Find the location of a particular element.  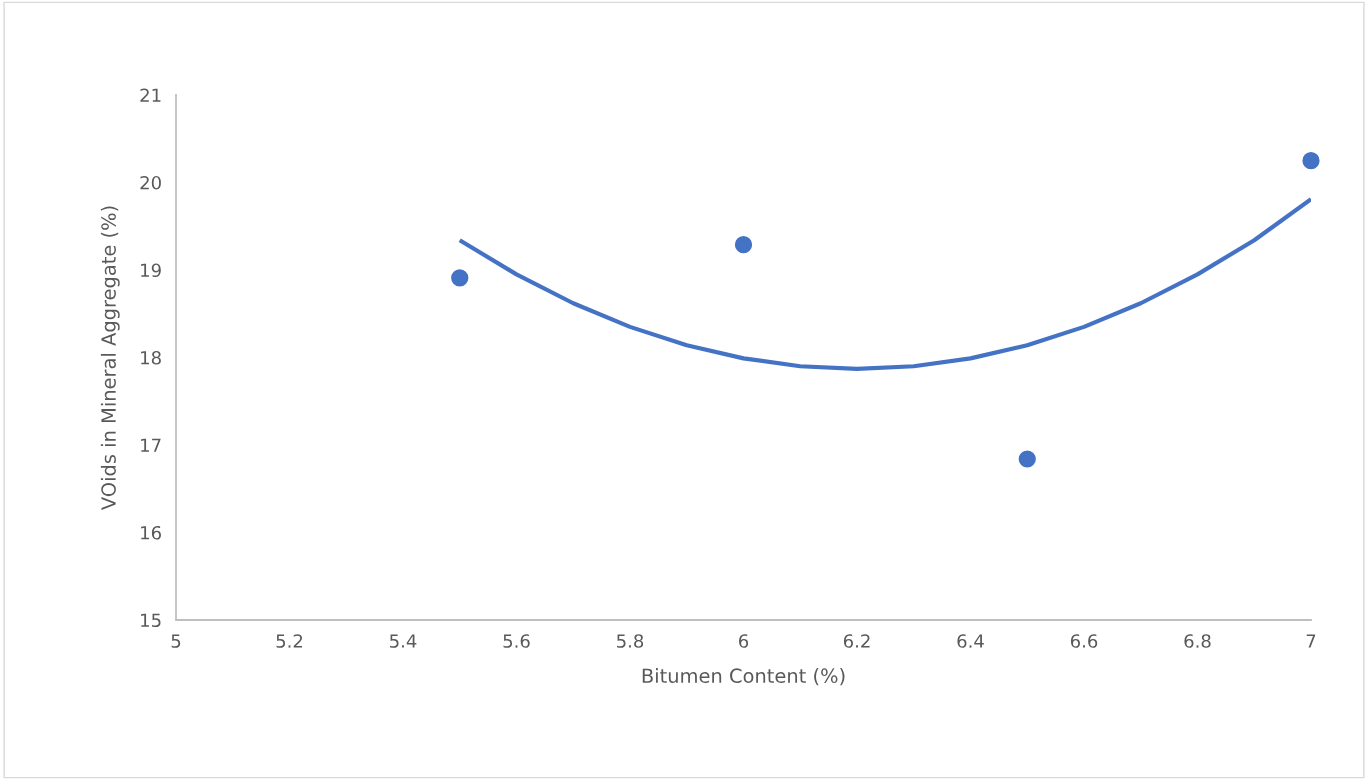

y-tick-label: 17 is located at coordinates (151, 445).